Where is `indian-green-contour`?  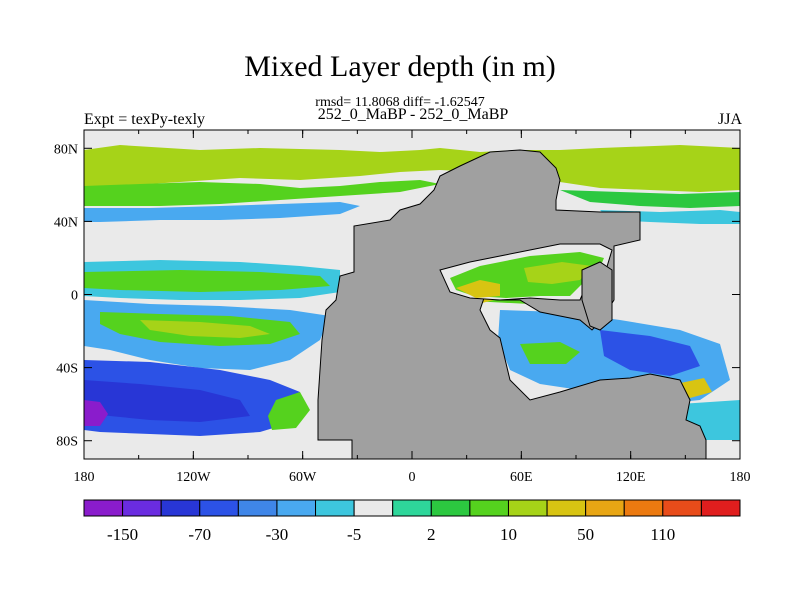 indian-green-contour is located at coordinates (550, 353).